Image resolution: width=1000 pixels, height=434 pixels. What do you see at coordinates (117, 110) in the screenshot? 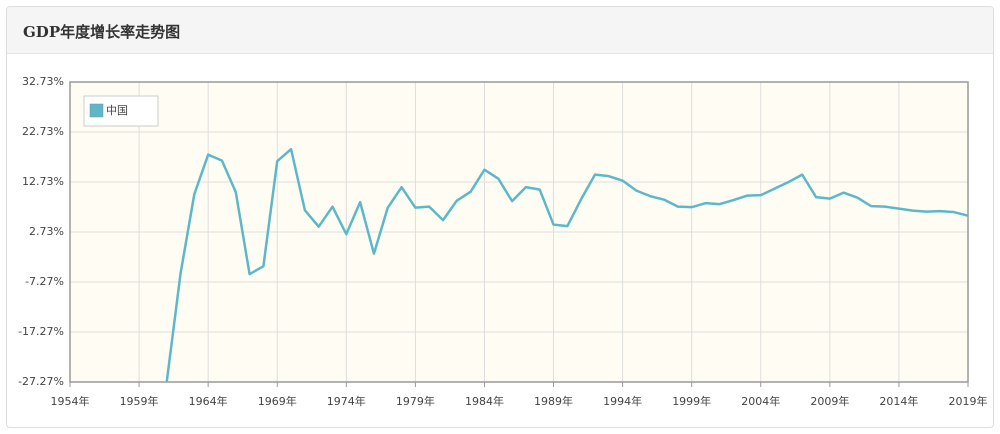
I see `legend-label: 中国` at bounding box center [117, 110].